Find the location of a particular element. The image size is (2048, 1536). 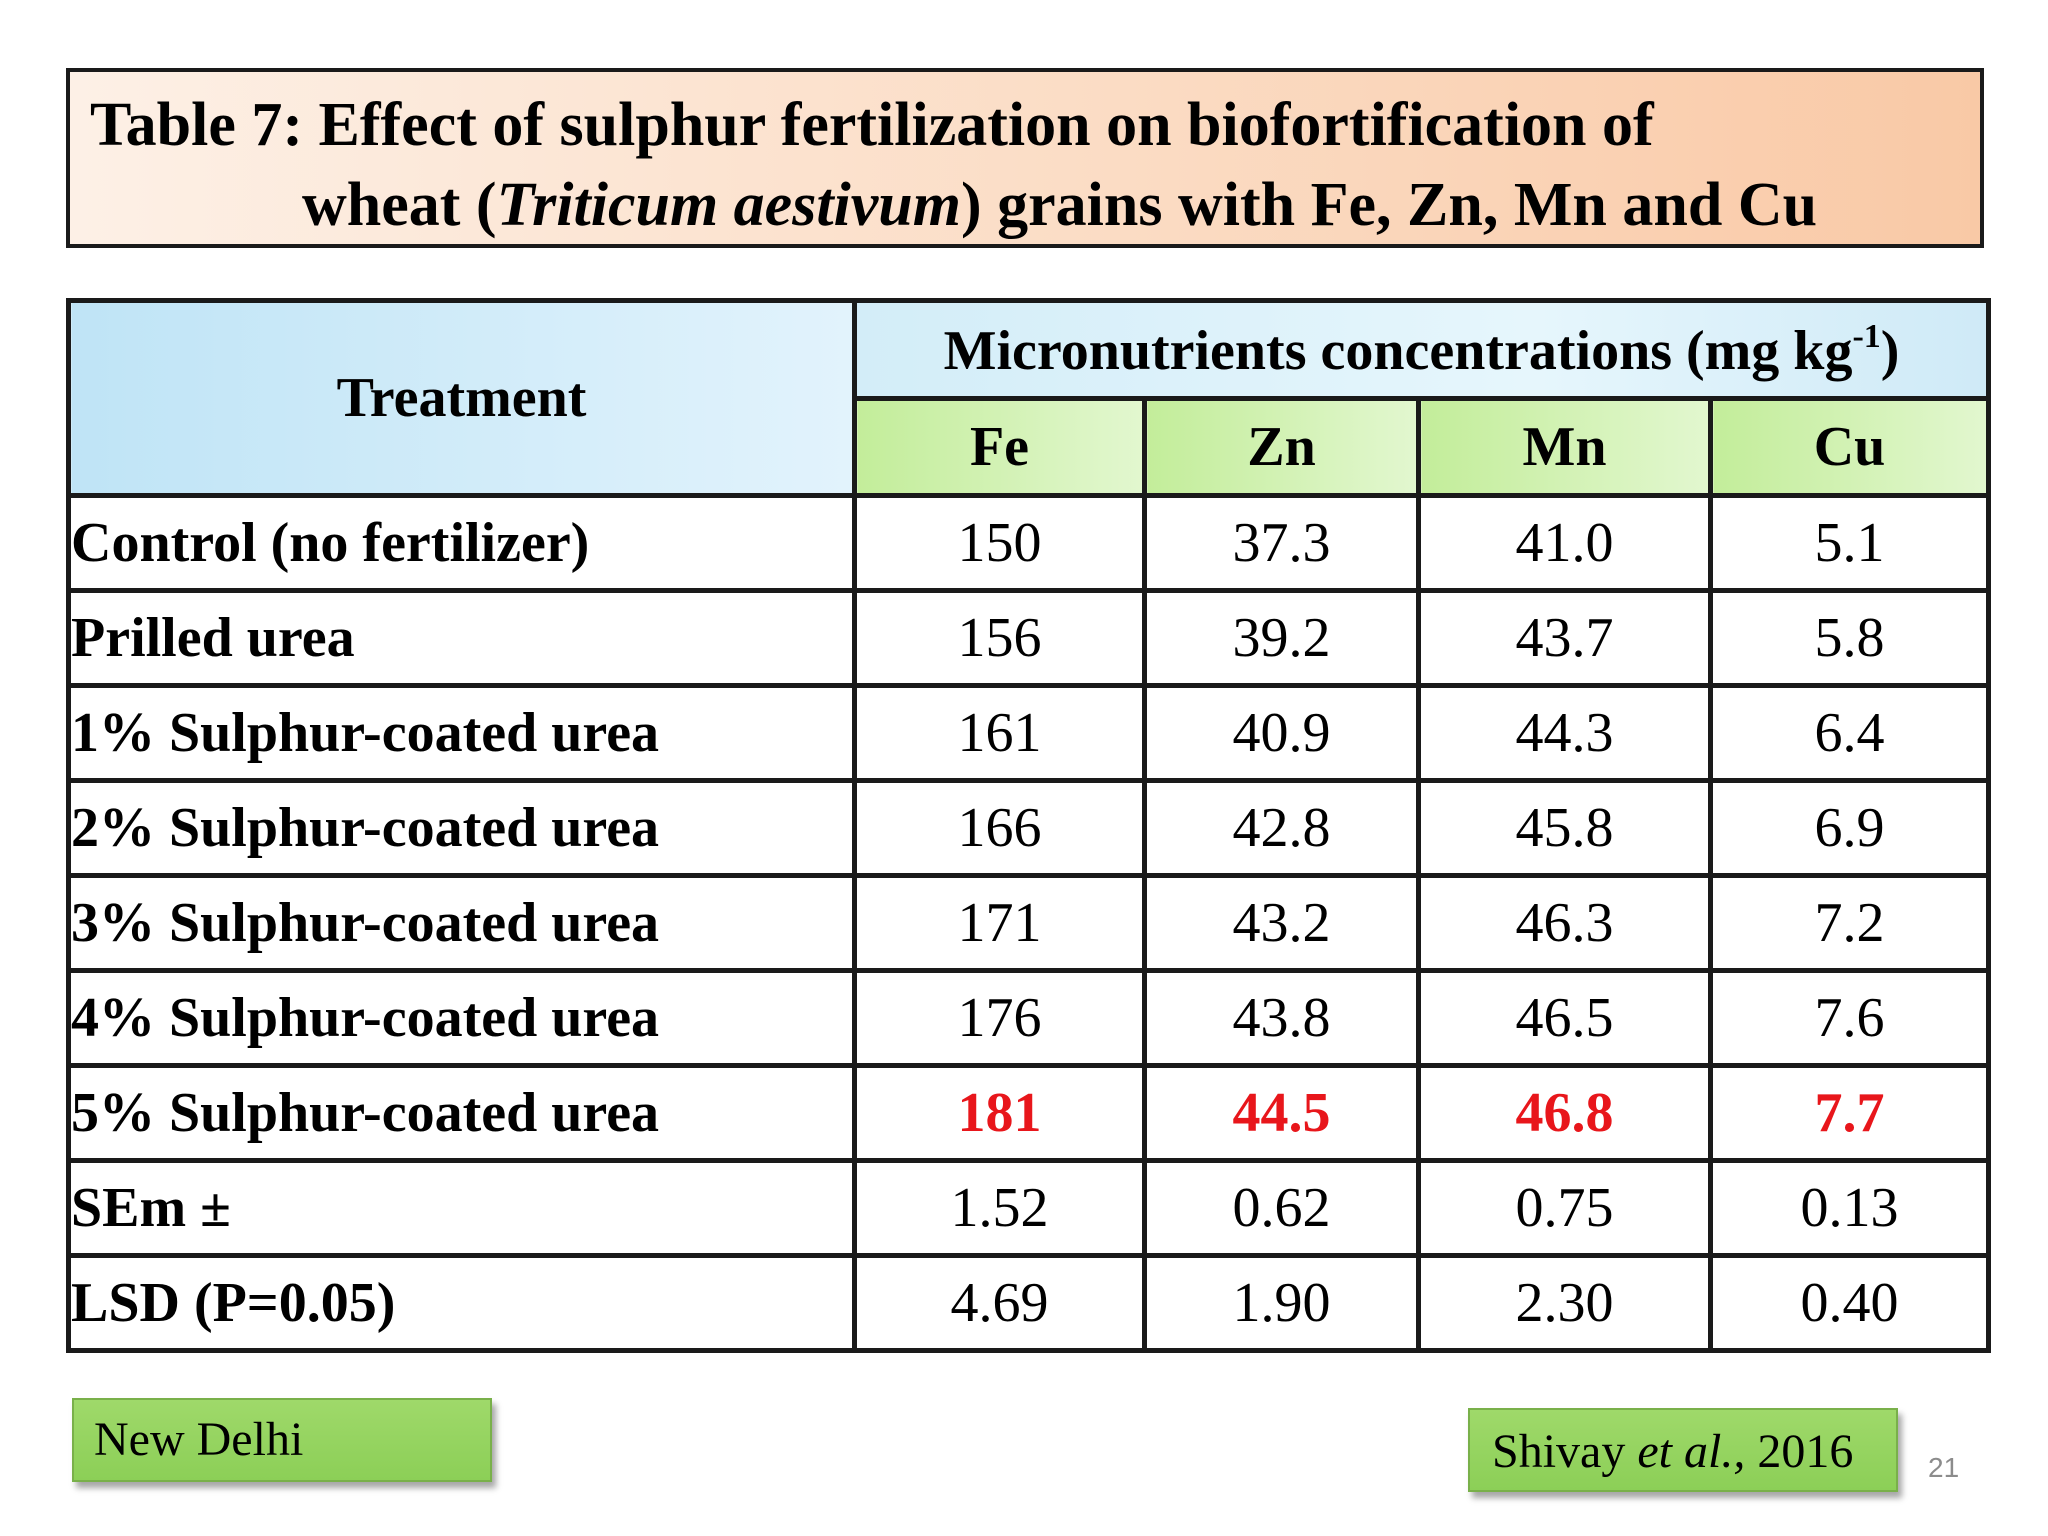

header-mn: Mn is located at coordinates (1564, 446).